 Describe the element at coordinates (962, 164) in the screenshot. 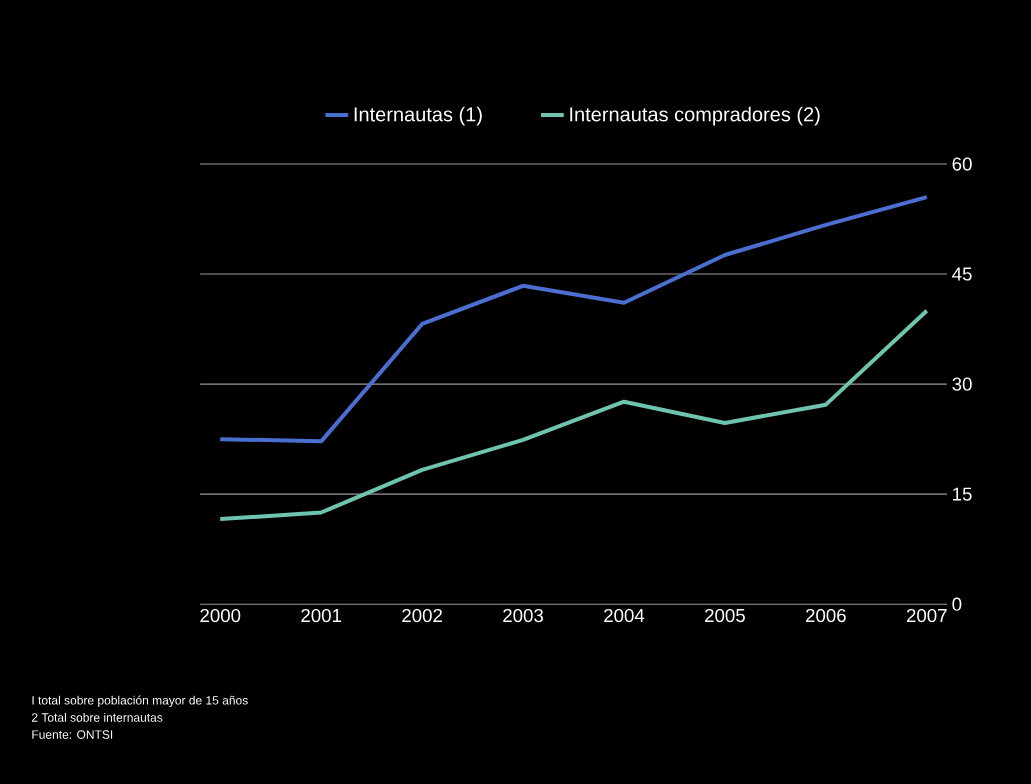

I see `y-tick-label: 60` at that location.